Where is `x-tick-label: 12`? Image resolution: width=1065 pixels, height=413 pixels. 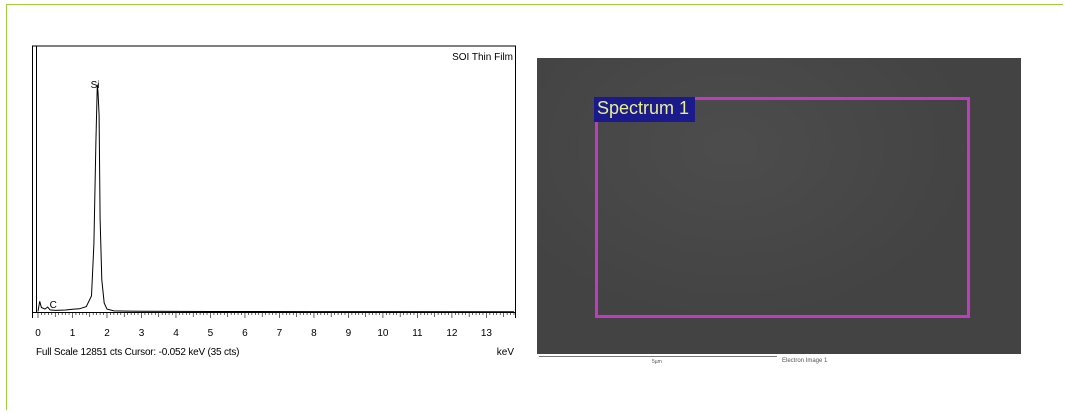
x-tick-label: 12 is located at coordinates (452, 333).